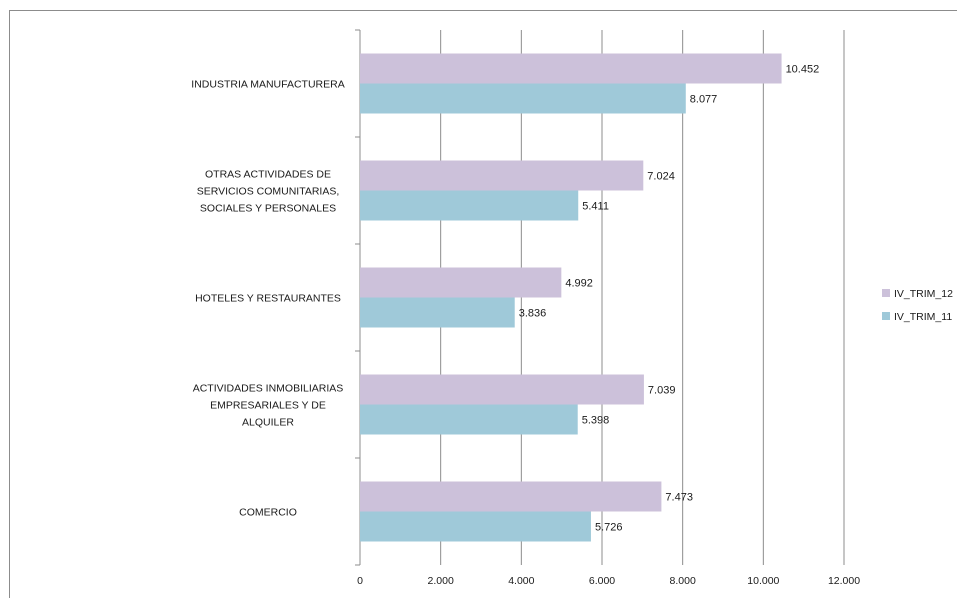 The width and height of the screenshot is (957, 598). Describe the element at coordinates (268, 299) in the screenshot. I see `category-label: HOTELES Y RESTAURANTES` at that location.